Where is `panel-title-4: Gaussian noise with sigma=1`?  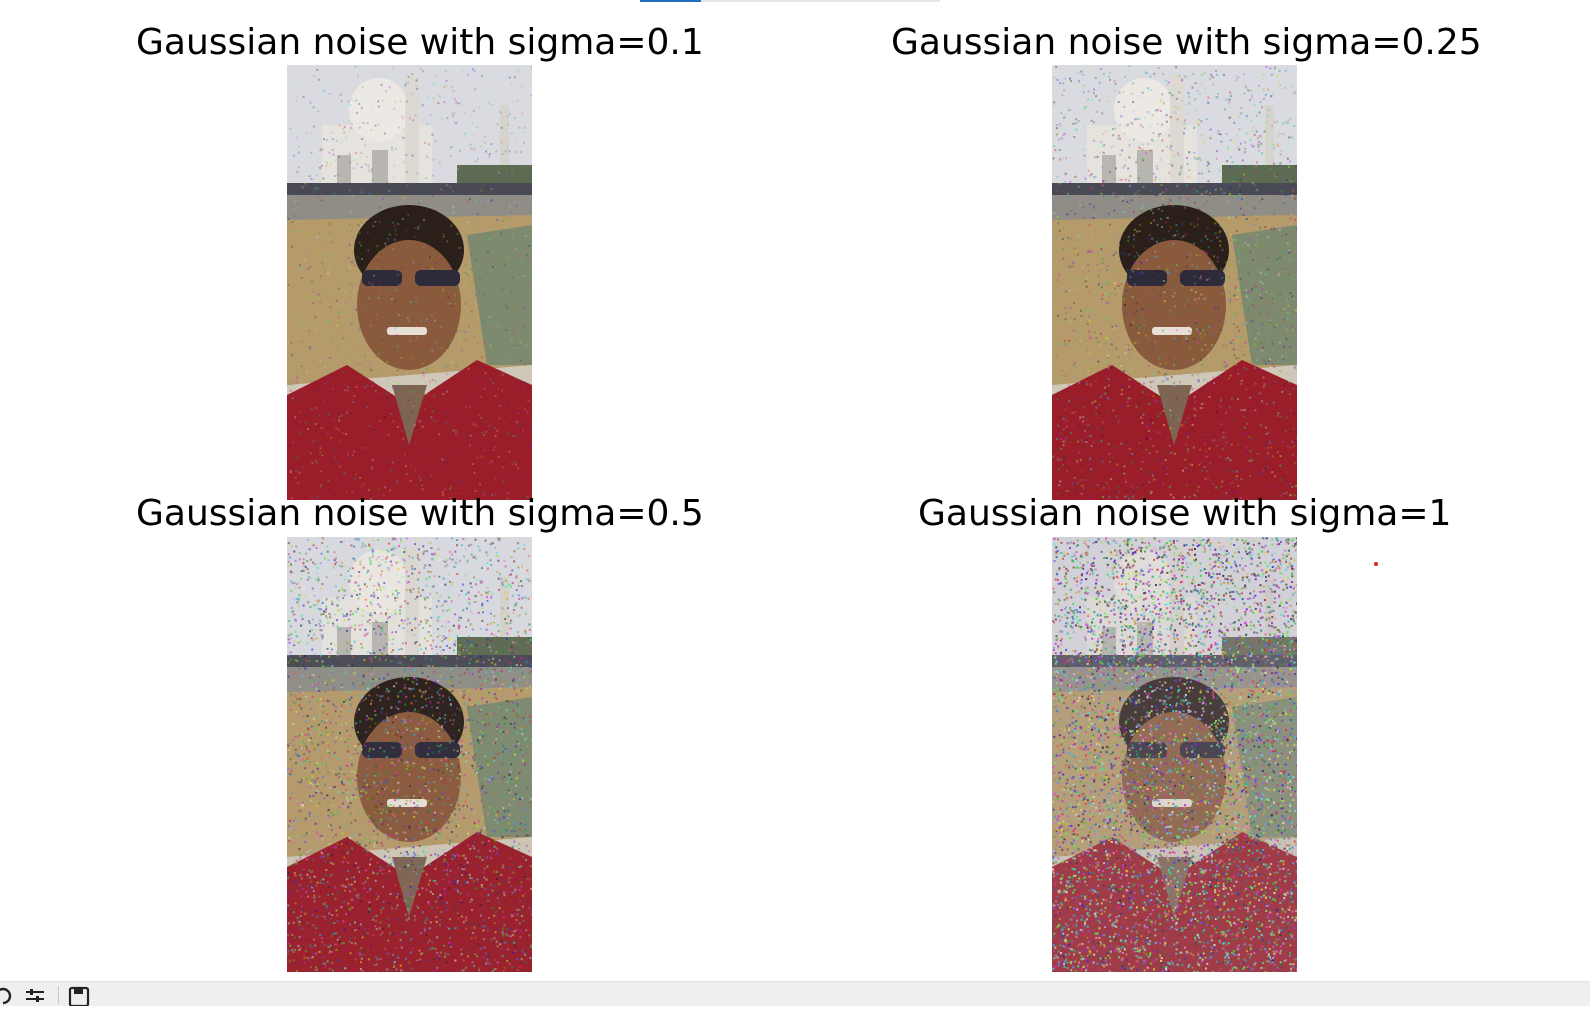 panel-title-4: Gaussian noise with sigma=1 is located at coordinates (1176, 514).